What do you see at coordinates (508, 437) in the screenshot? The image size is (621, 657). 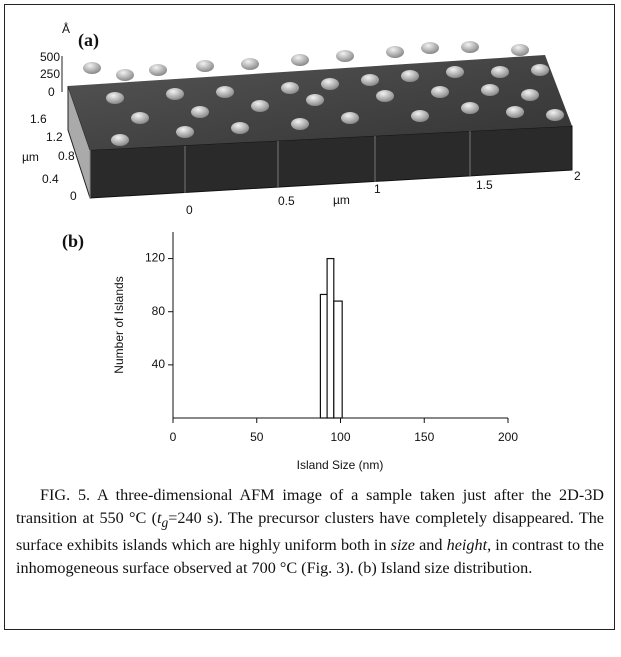 I see `x-tick-label: 200` at bounding box center [508, 437].